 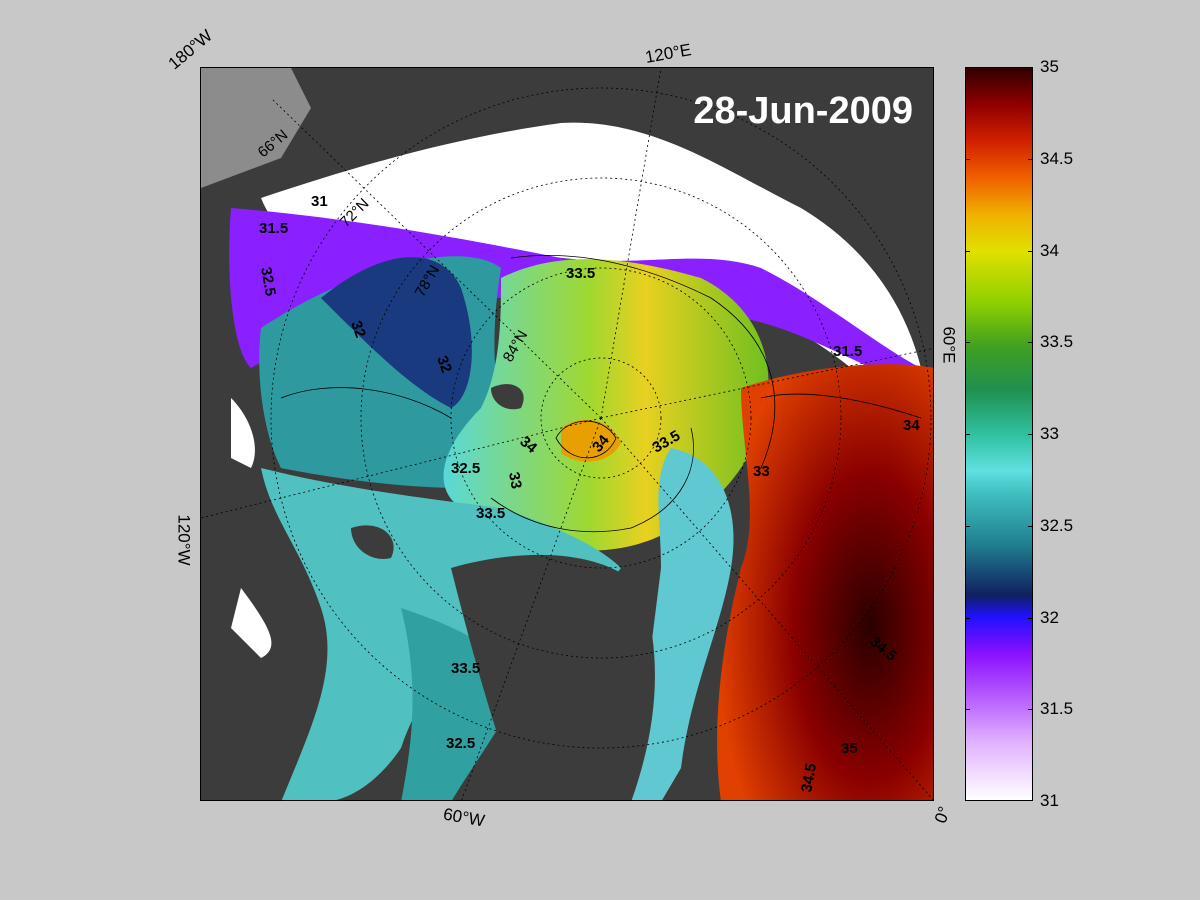 I want to click on lon-label-60e: 60°E, so click(x=949, y=345).